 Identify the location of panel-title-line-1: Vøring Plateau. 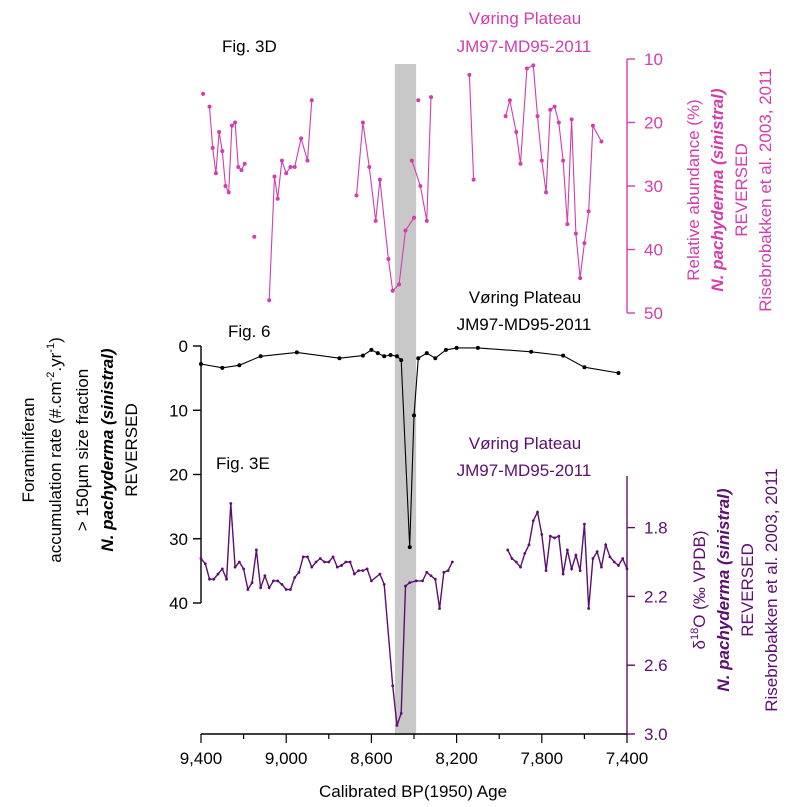
(525, 18).